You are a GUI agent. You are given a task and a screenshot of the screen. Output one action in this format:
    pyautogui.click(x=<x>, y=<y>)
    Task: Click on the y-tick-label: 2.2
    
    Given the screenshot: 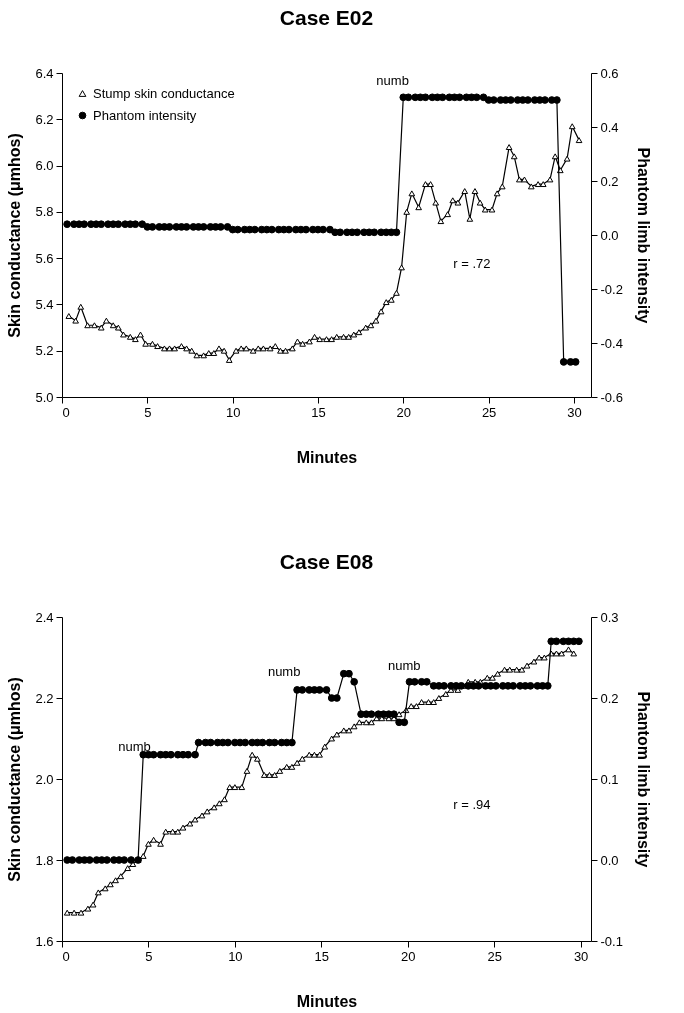 What is the action you would take?
    pyautogui.click(x=44, y=698)
    